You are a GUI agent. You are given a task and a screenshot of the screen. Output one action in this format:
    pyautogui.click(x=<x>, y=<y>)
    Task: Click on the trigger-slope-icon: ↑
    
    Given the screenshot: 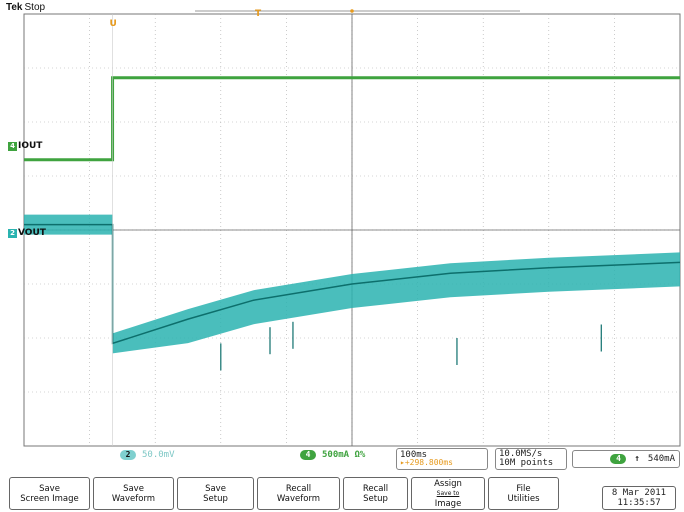 What is the action you would take?
    pyautogui.click(x=637, y=459)
    